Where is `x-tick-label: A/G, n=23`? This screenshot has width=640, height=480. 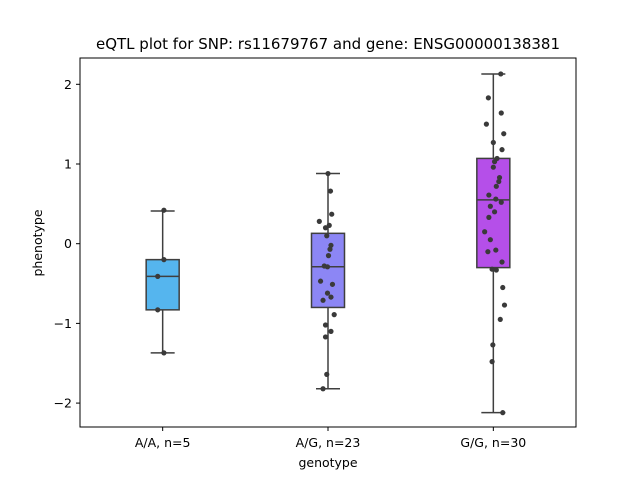 x-tick-label: A/G, n=23 is located at coordinates (328, 442).